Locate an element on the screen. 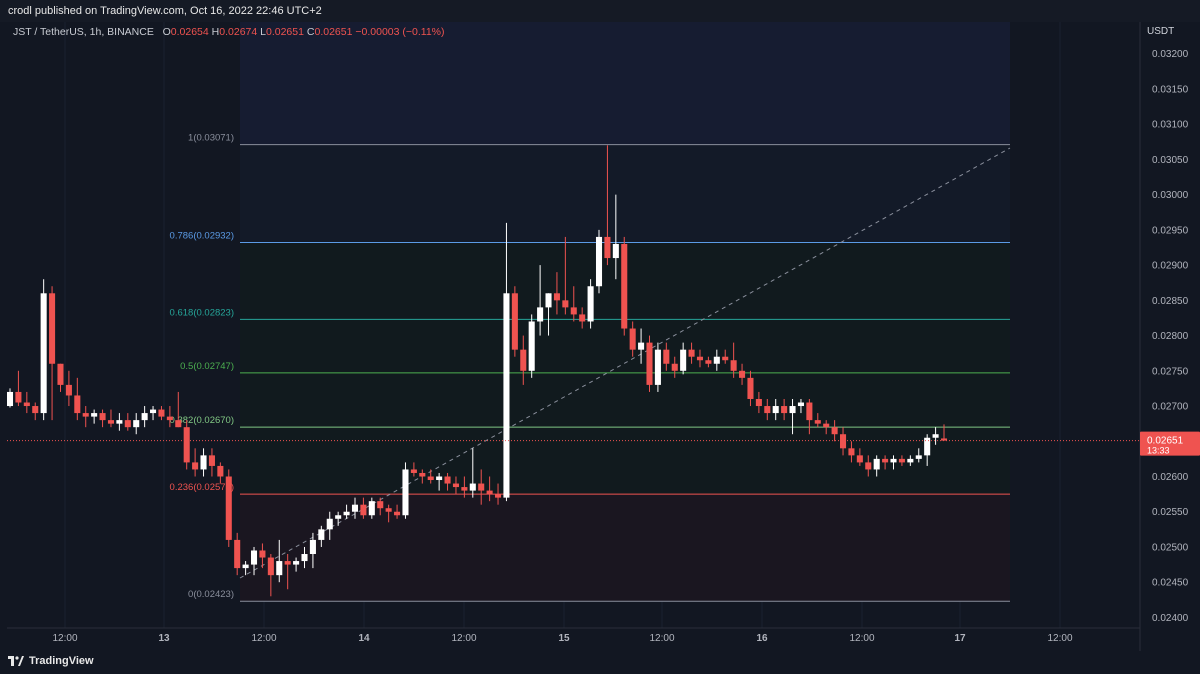  fib-label: 1(0.03071) is located at coordinates (211, 138).